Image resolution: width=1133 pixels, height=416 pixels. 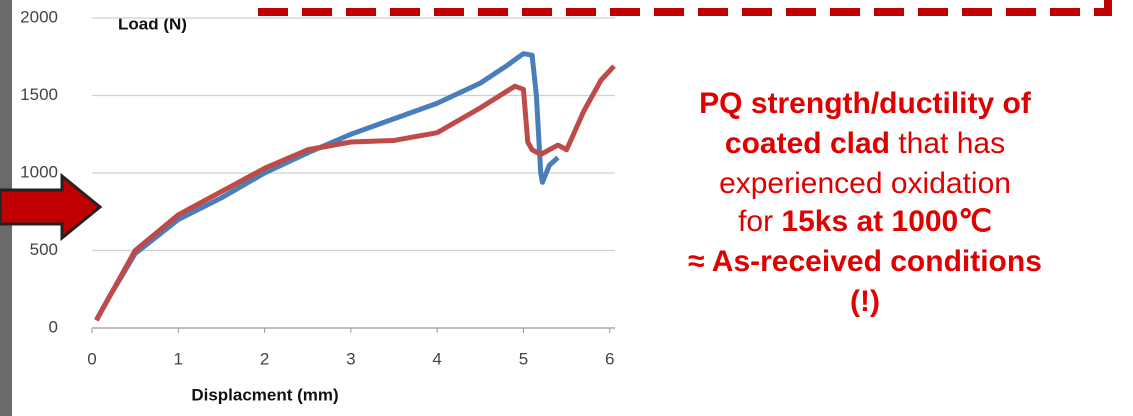 I want to click on annotation-run: (!), so click(x=865, y=301).